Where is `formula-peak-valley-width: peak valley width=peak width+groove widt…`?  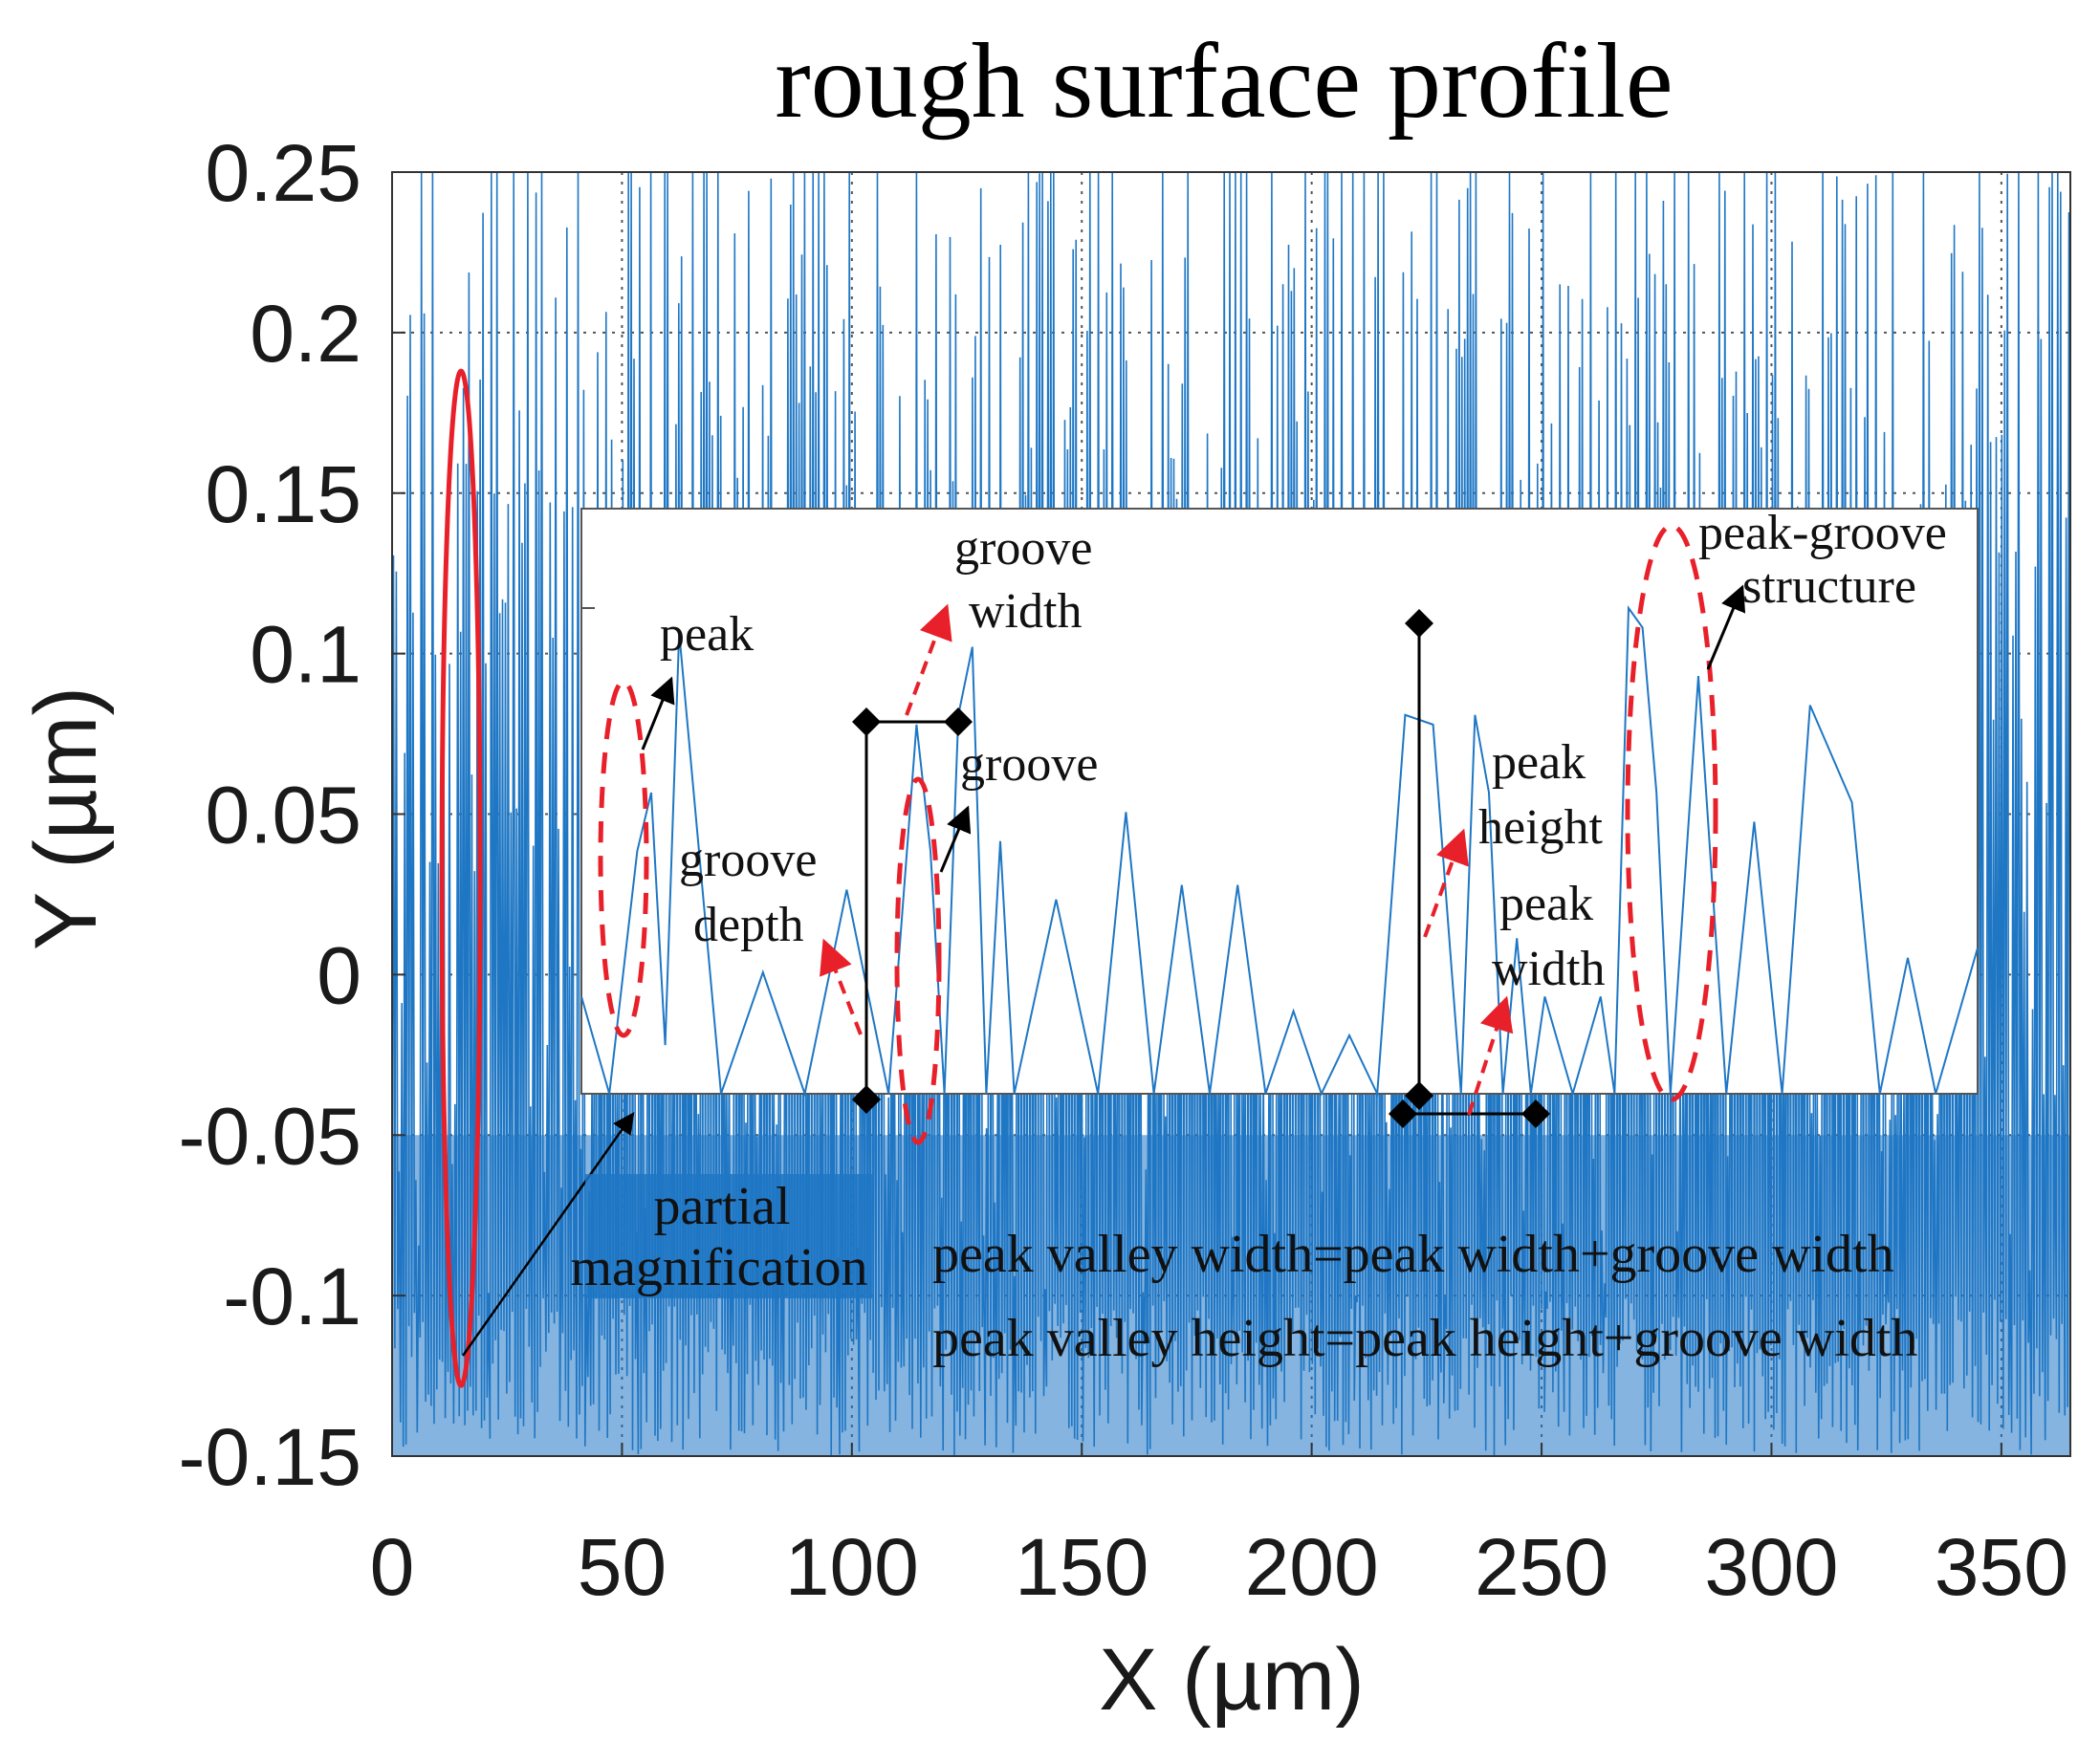
formula-peak-valley-width: peak valley width=peak width+groove widt… is located at coordinates (1413, 1255).